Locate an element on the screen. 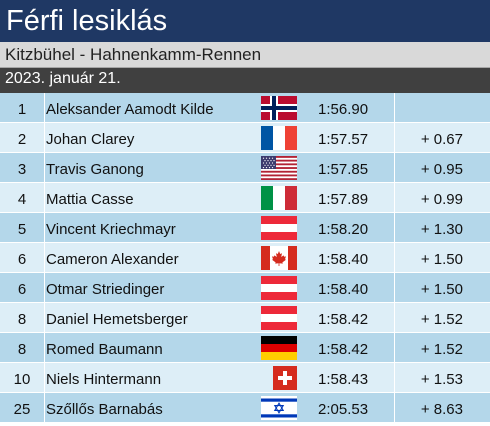 The width and height of the screenshot is (490, 426). gap-cell: + 0.99 is located at coordinates (441, 199).